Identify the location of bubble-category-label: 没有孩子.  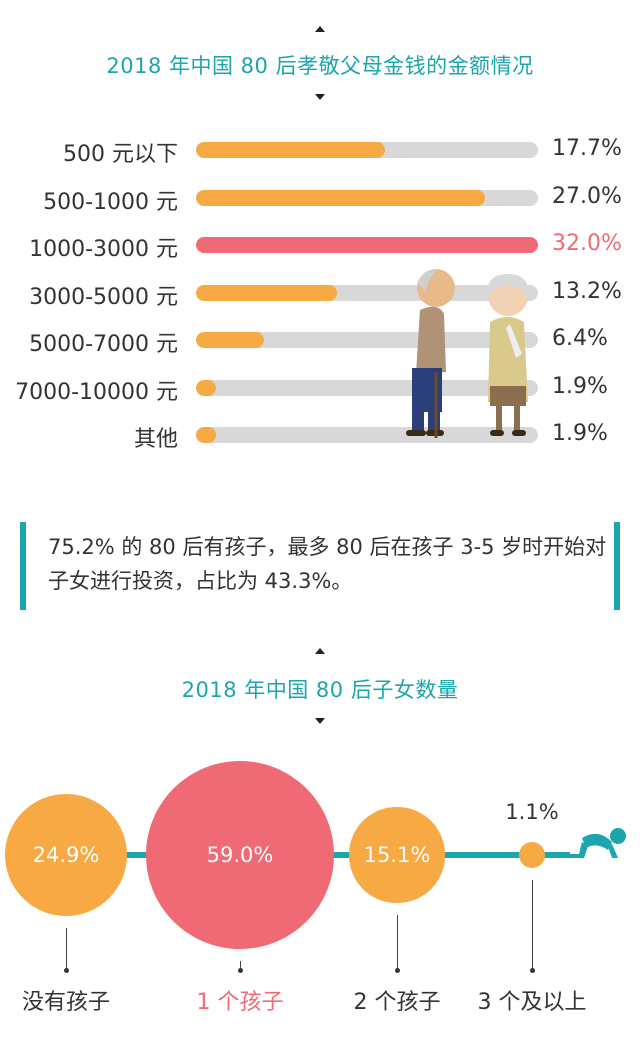
(65, 1002).